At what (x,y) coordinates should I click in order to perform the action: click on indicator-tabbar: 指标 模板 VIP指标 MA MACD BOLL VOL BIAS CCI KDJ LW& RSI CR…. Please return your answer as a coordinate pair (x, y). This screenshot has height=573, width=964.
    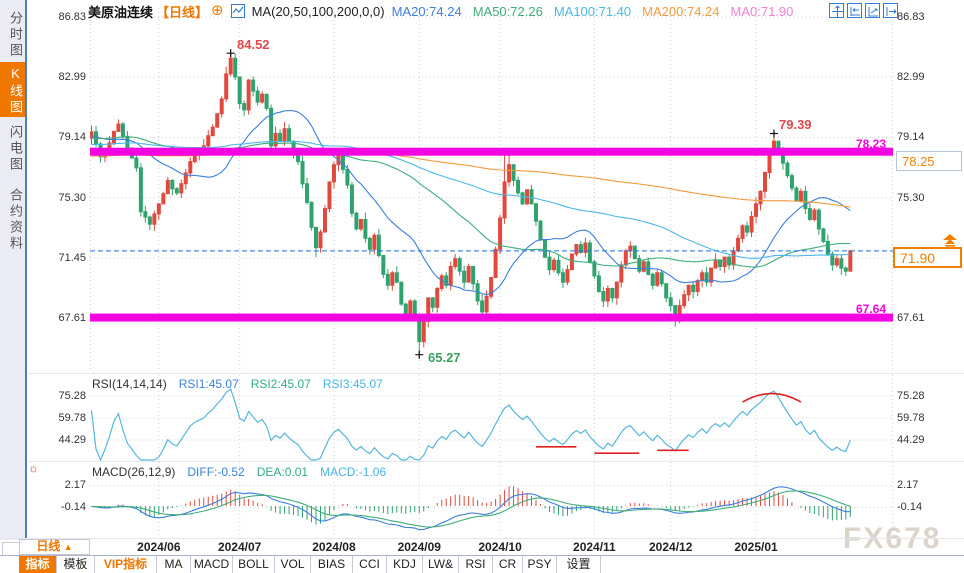
    Looking at the image, I should click on (482, 564).